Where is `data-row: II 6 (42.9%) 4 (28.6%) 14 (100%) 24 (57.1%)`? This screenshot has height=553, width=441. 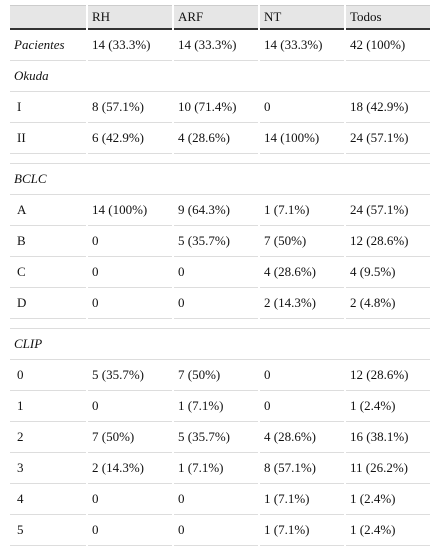 data-row: II 6 (42.9%) 4 (28.6%) 14 (100%) 24 (57.1%) is located at coordinates (220, 138).